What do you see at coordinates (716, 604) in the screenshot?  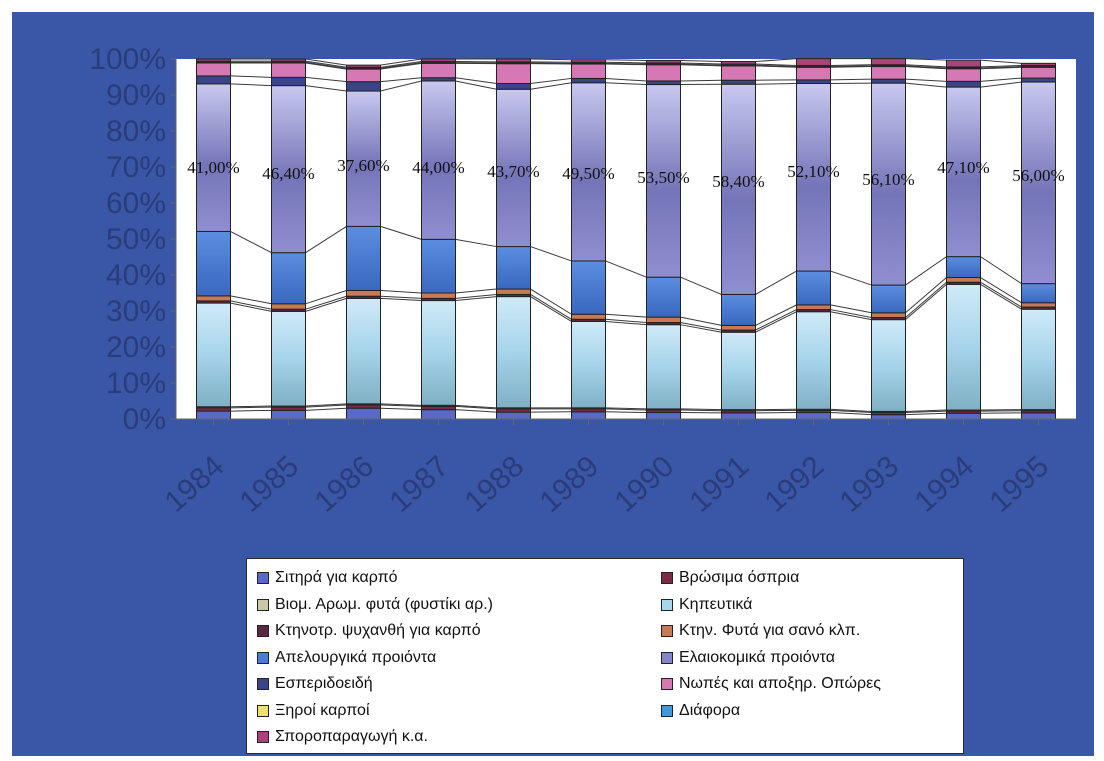 I see `legend-label: Κηπευτικά` at bounding box center [716, 604].